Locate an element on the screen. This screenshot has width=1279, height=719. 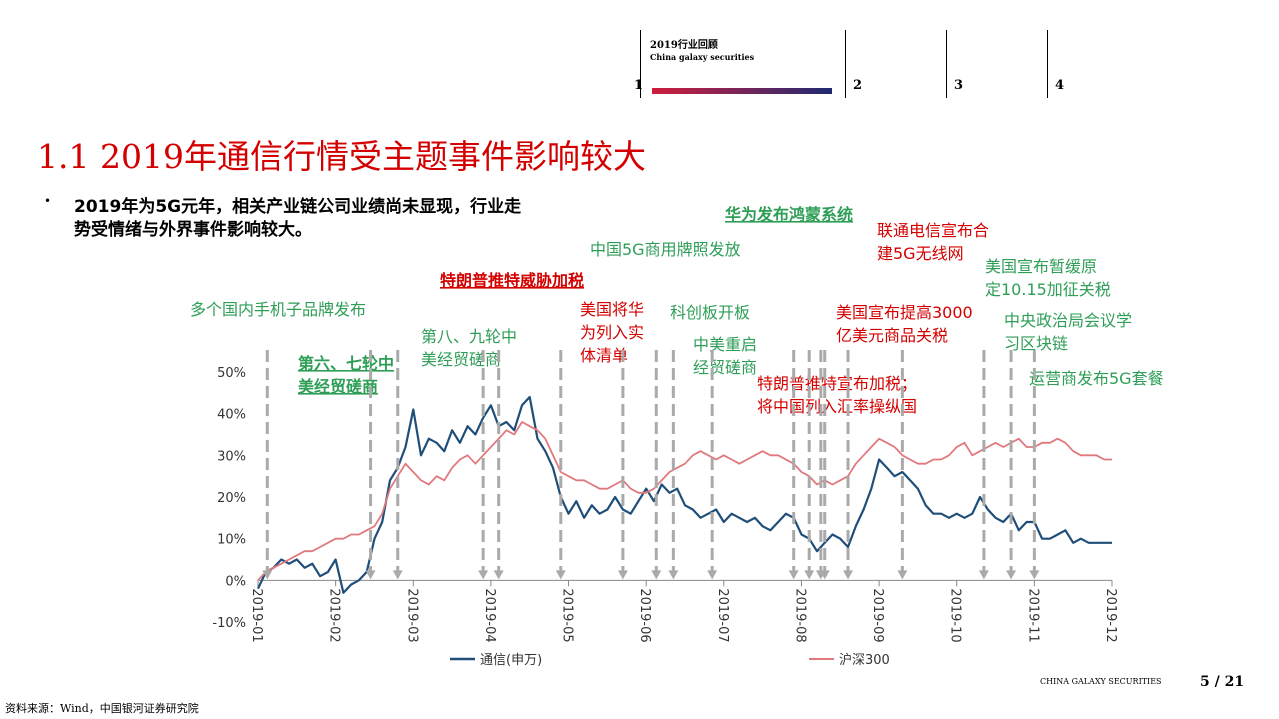
source-note: 资料来源：Wind，中国银河证券研究院 is located at coordinates (102, 708).